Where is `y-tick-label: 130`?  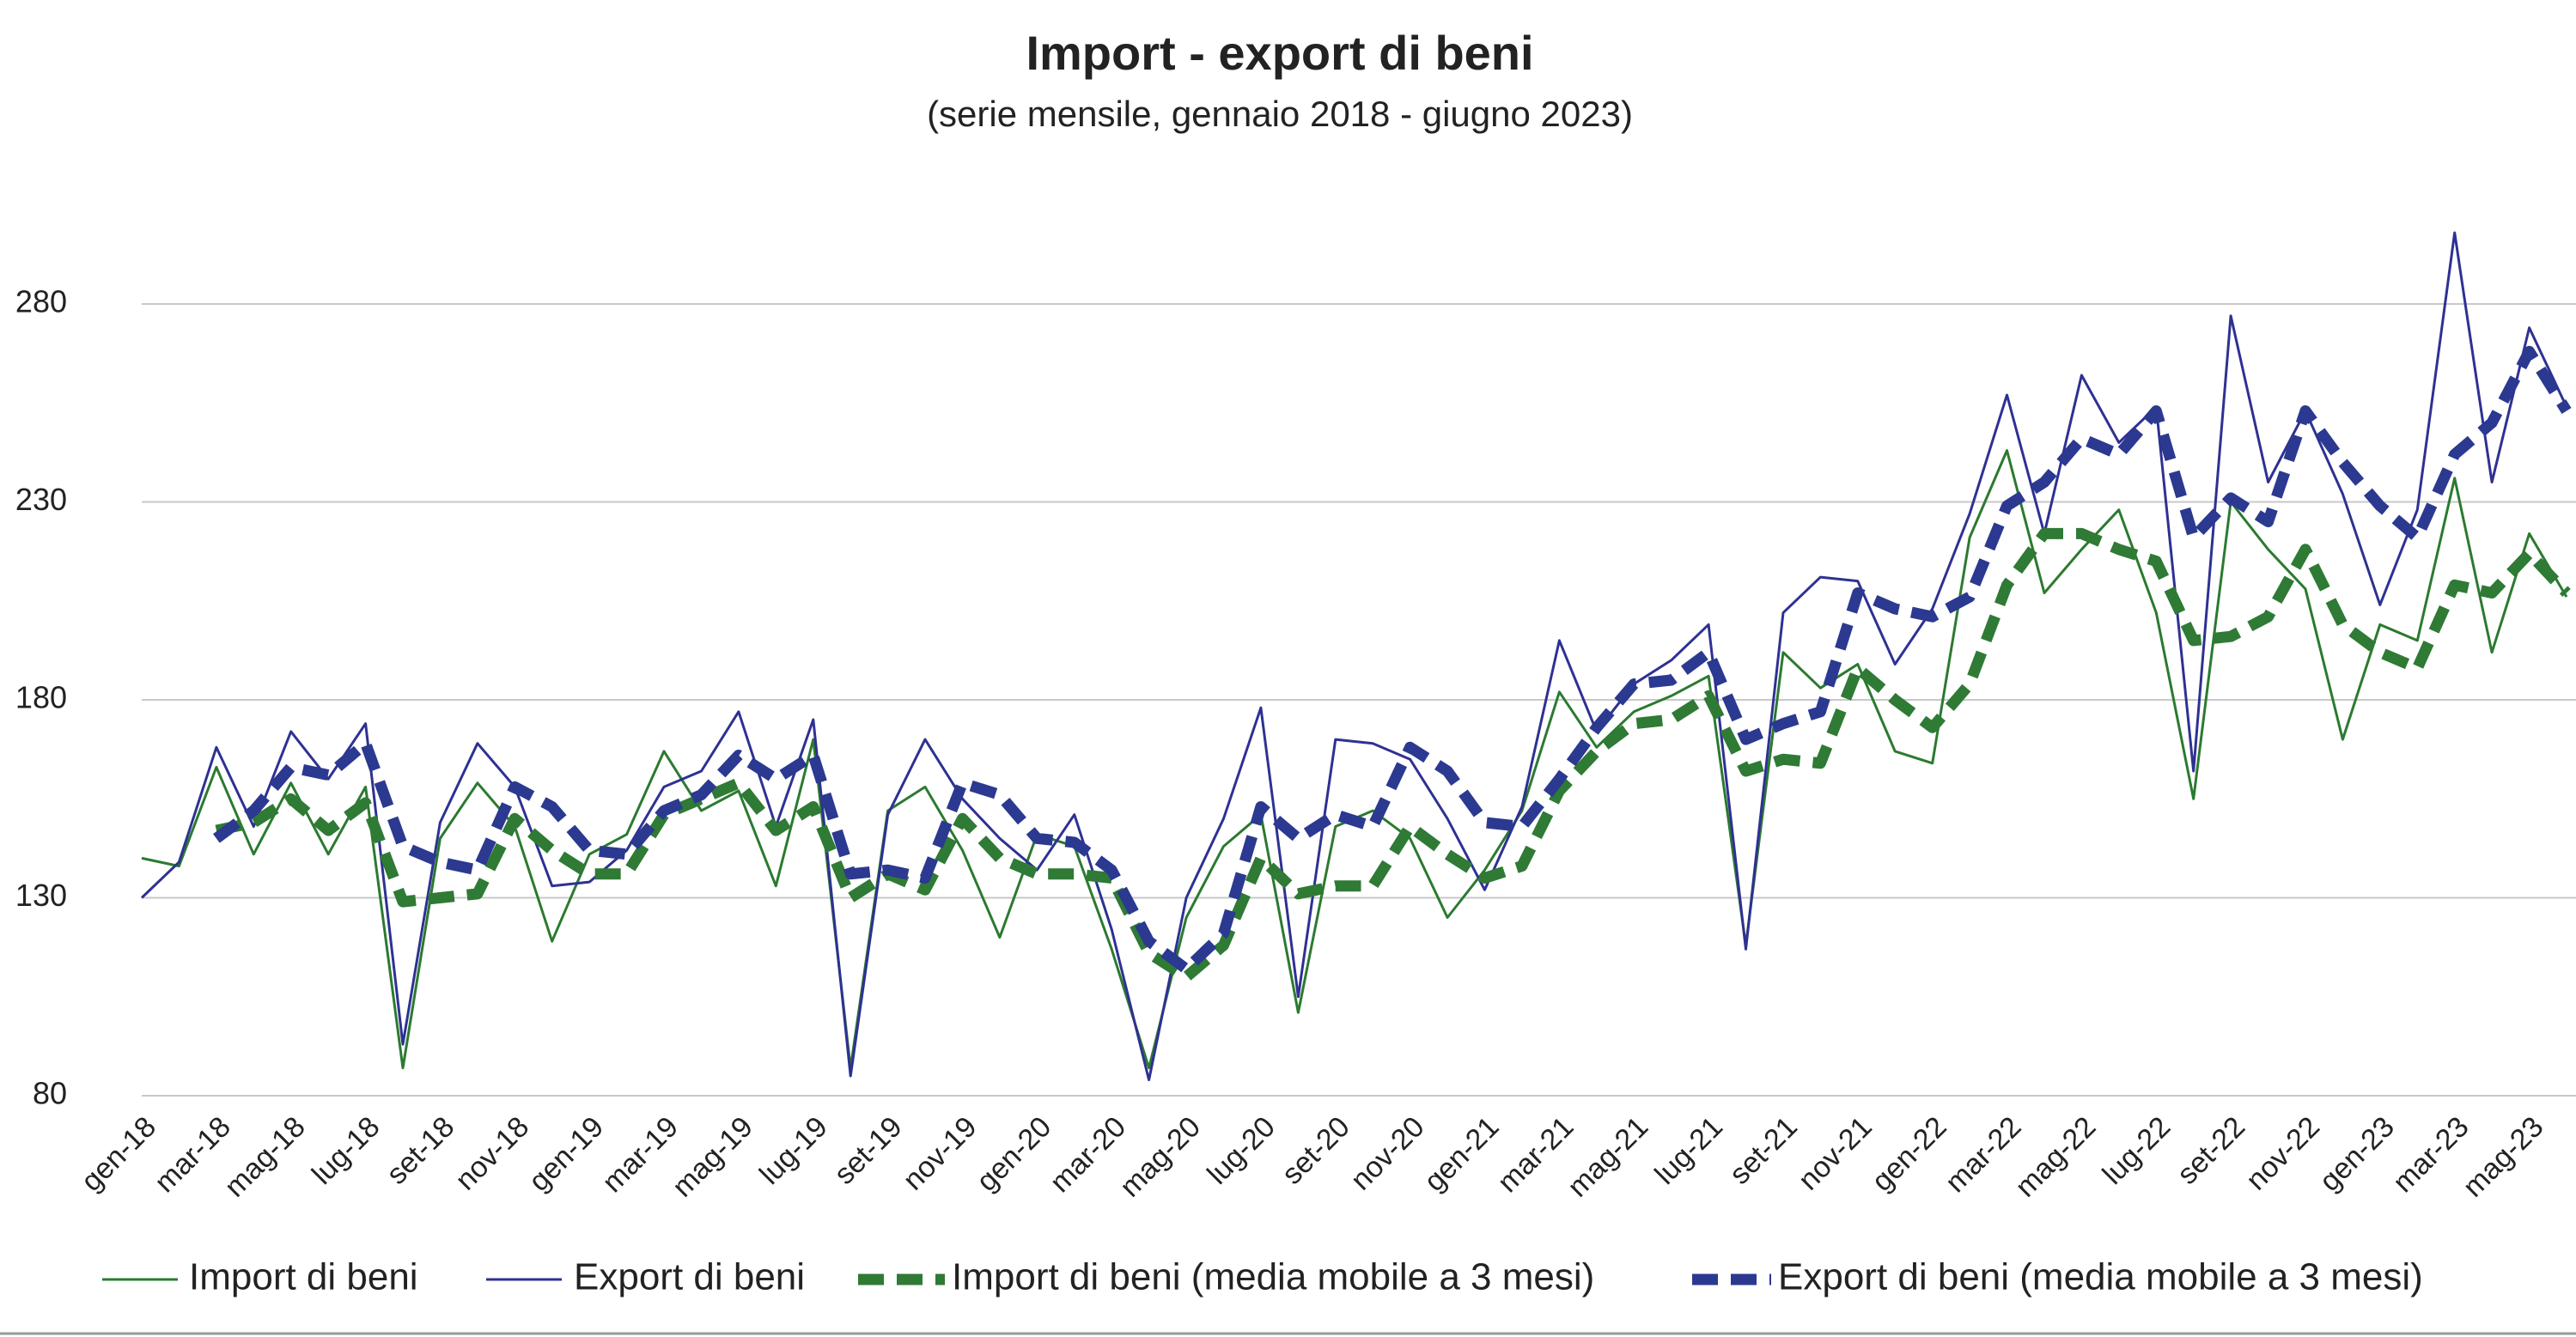
y-tick-label: 130 is located at coordinates (41, 896).